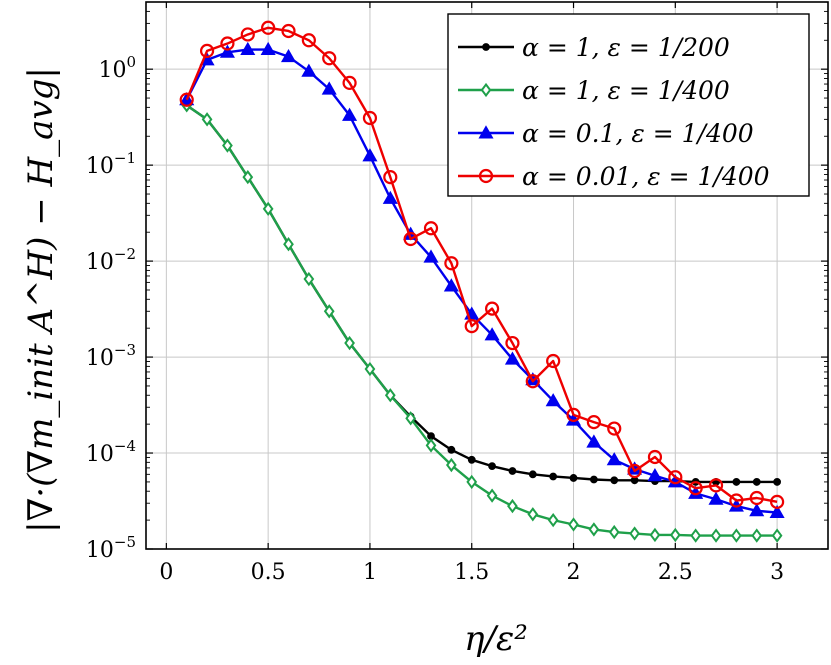 This screenshot has width=831, height=665. What do you see at coordinates (638, 133) in the screenshot?
I see `legend-label: α = 0.1, ε = 1/400` at bounding box center [638, 133].